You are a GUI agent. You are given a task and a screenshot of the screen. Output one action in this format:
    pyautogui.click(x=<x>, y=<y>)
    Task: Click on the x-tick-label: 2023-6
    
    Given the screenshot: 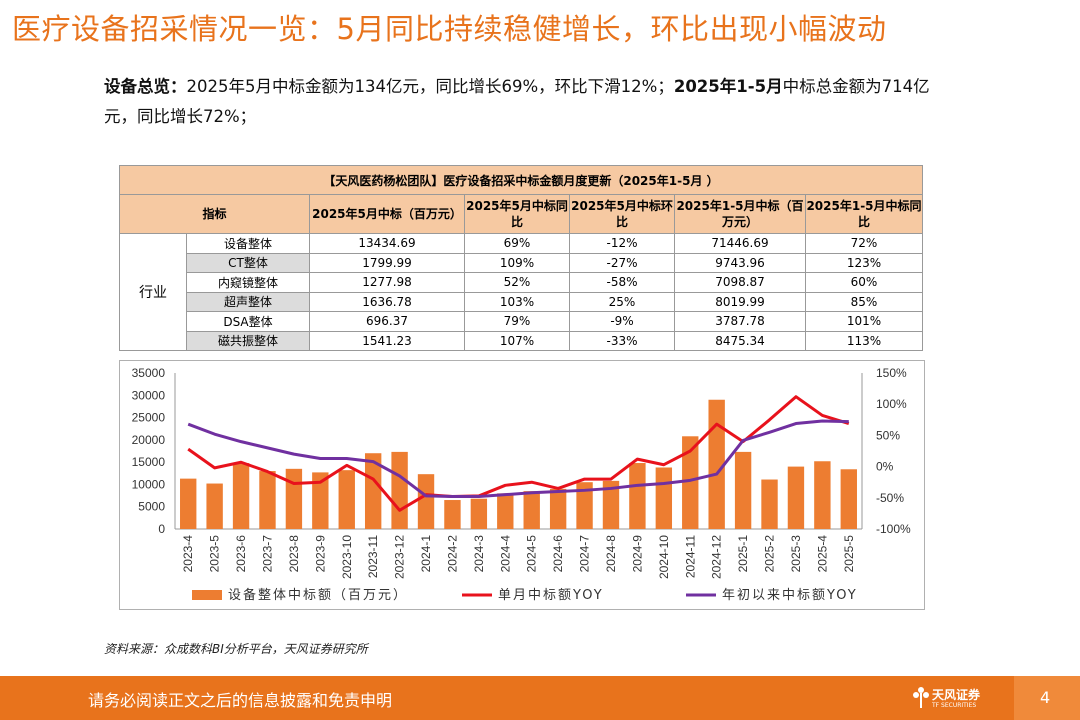 What is the action you would take?
    pyautogui.click(x=241, y=554)
    